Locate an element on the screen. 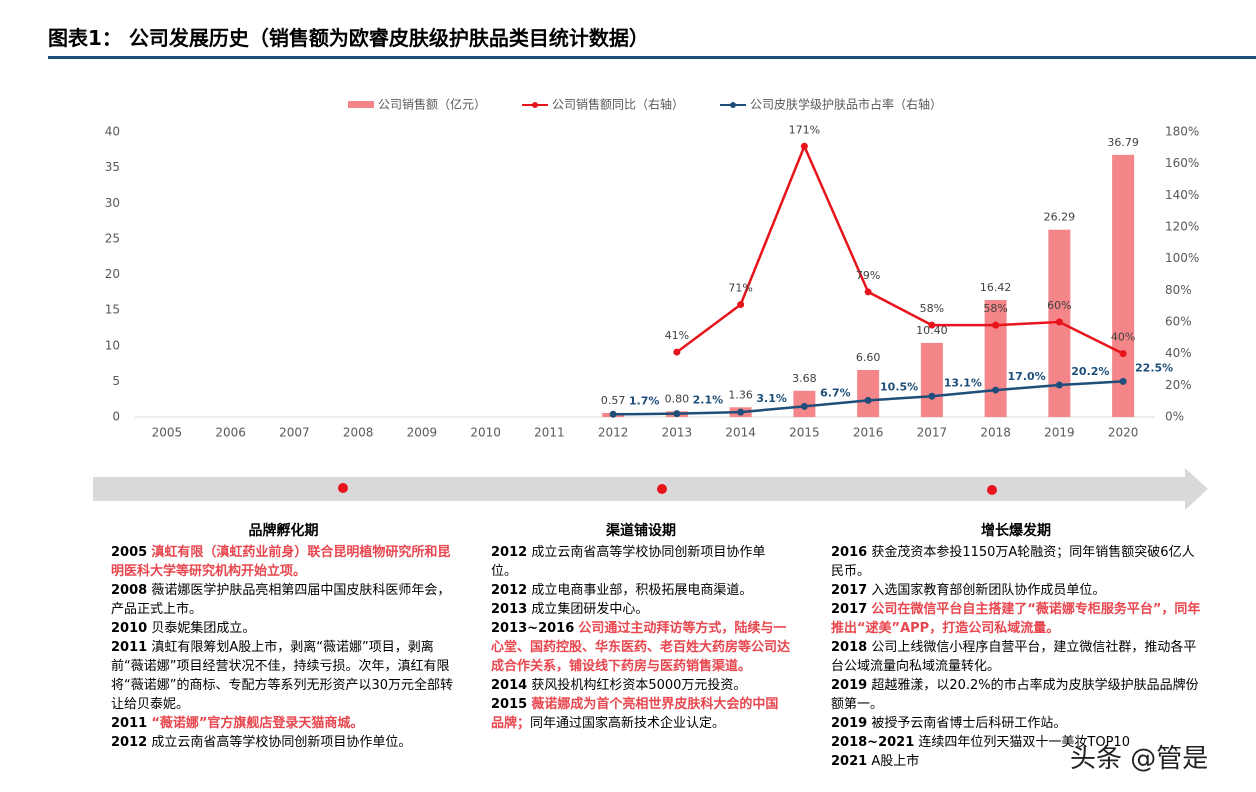 The height and width of the screenshot is (792, 1256). y-tick-label: 30 is located at coordinates (112, 203).